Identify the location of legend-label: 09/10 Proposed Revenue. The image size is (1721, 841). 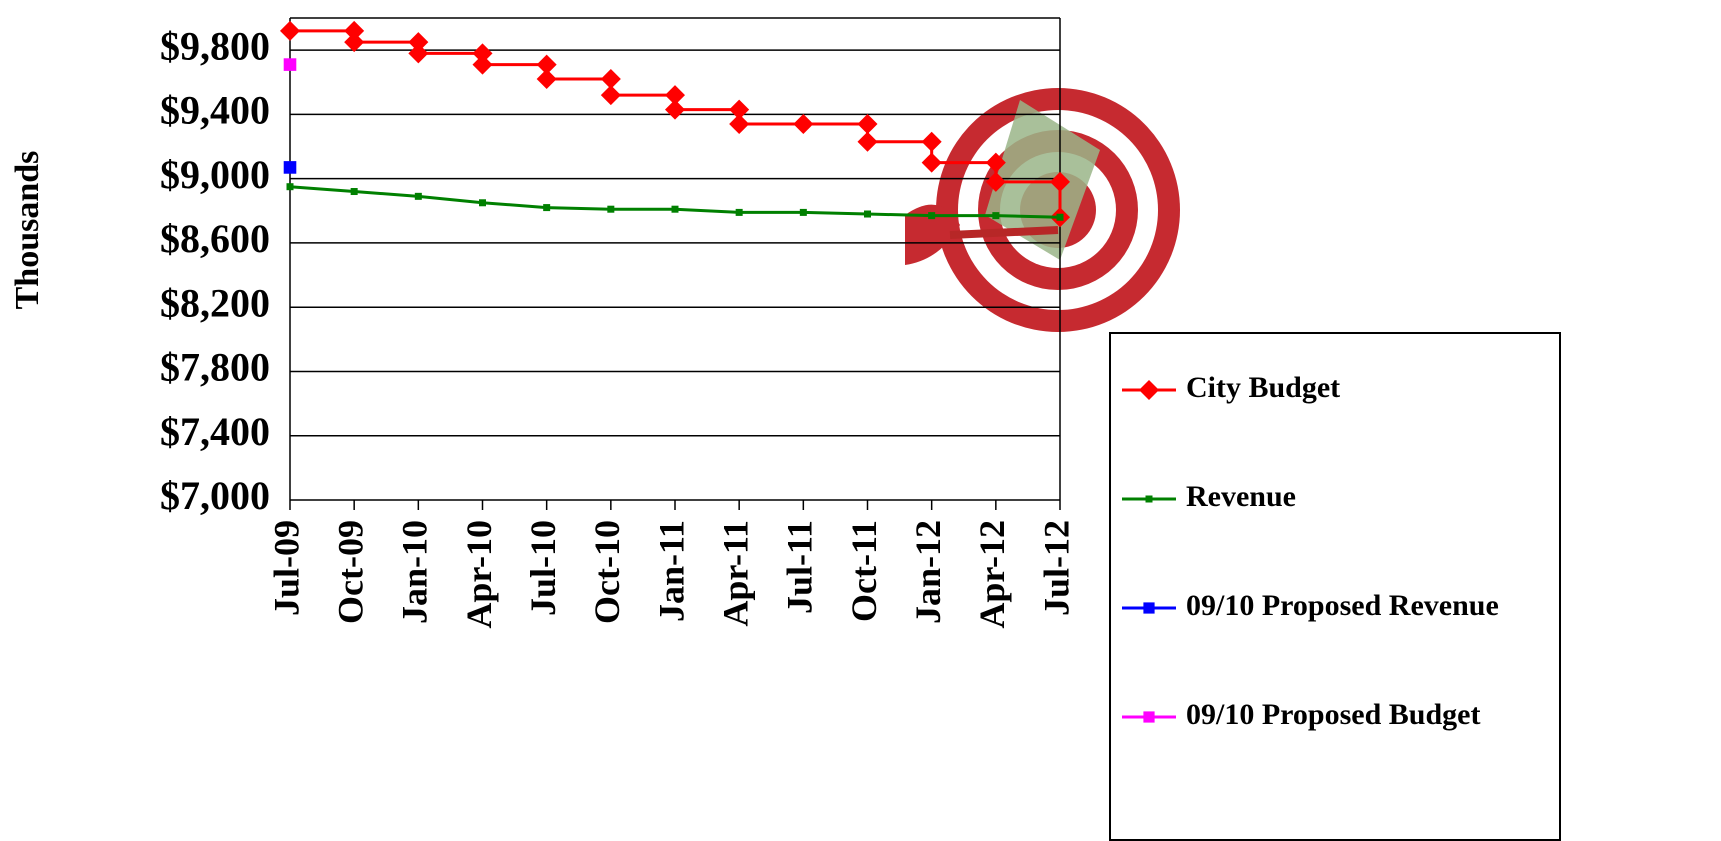
(1342, 605).